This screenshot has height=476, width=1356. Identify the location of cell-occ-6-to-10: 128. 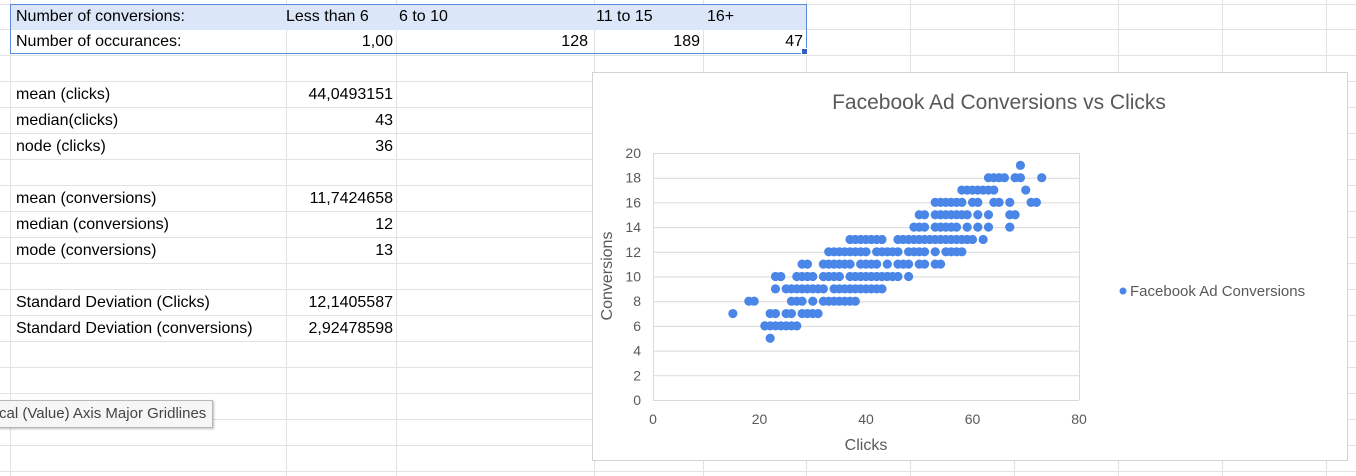
(574, 41).